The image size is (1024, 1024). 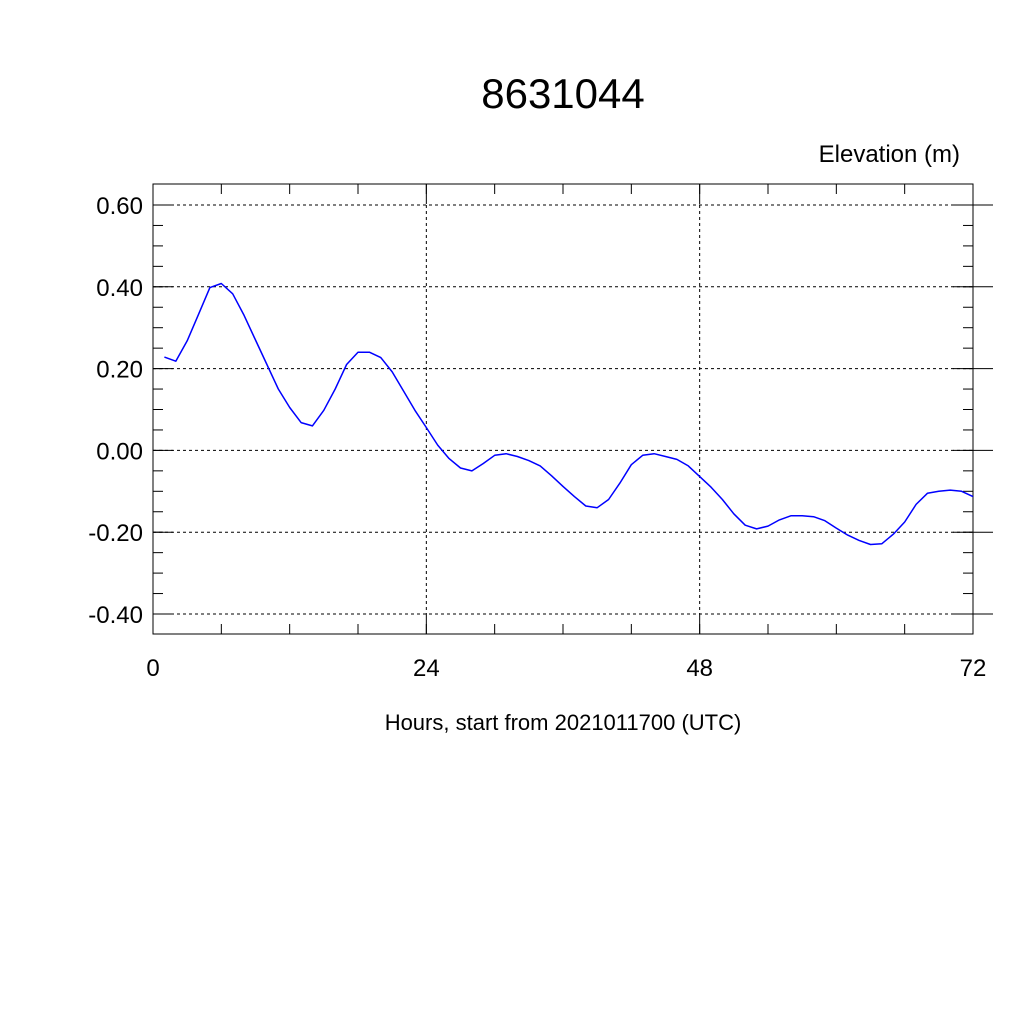 I want to click on y-tick-label: 0.60, so click(x=119, y=206).